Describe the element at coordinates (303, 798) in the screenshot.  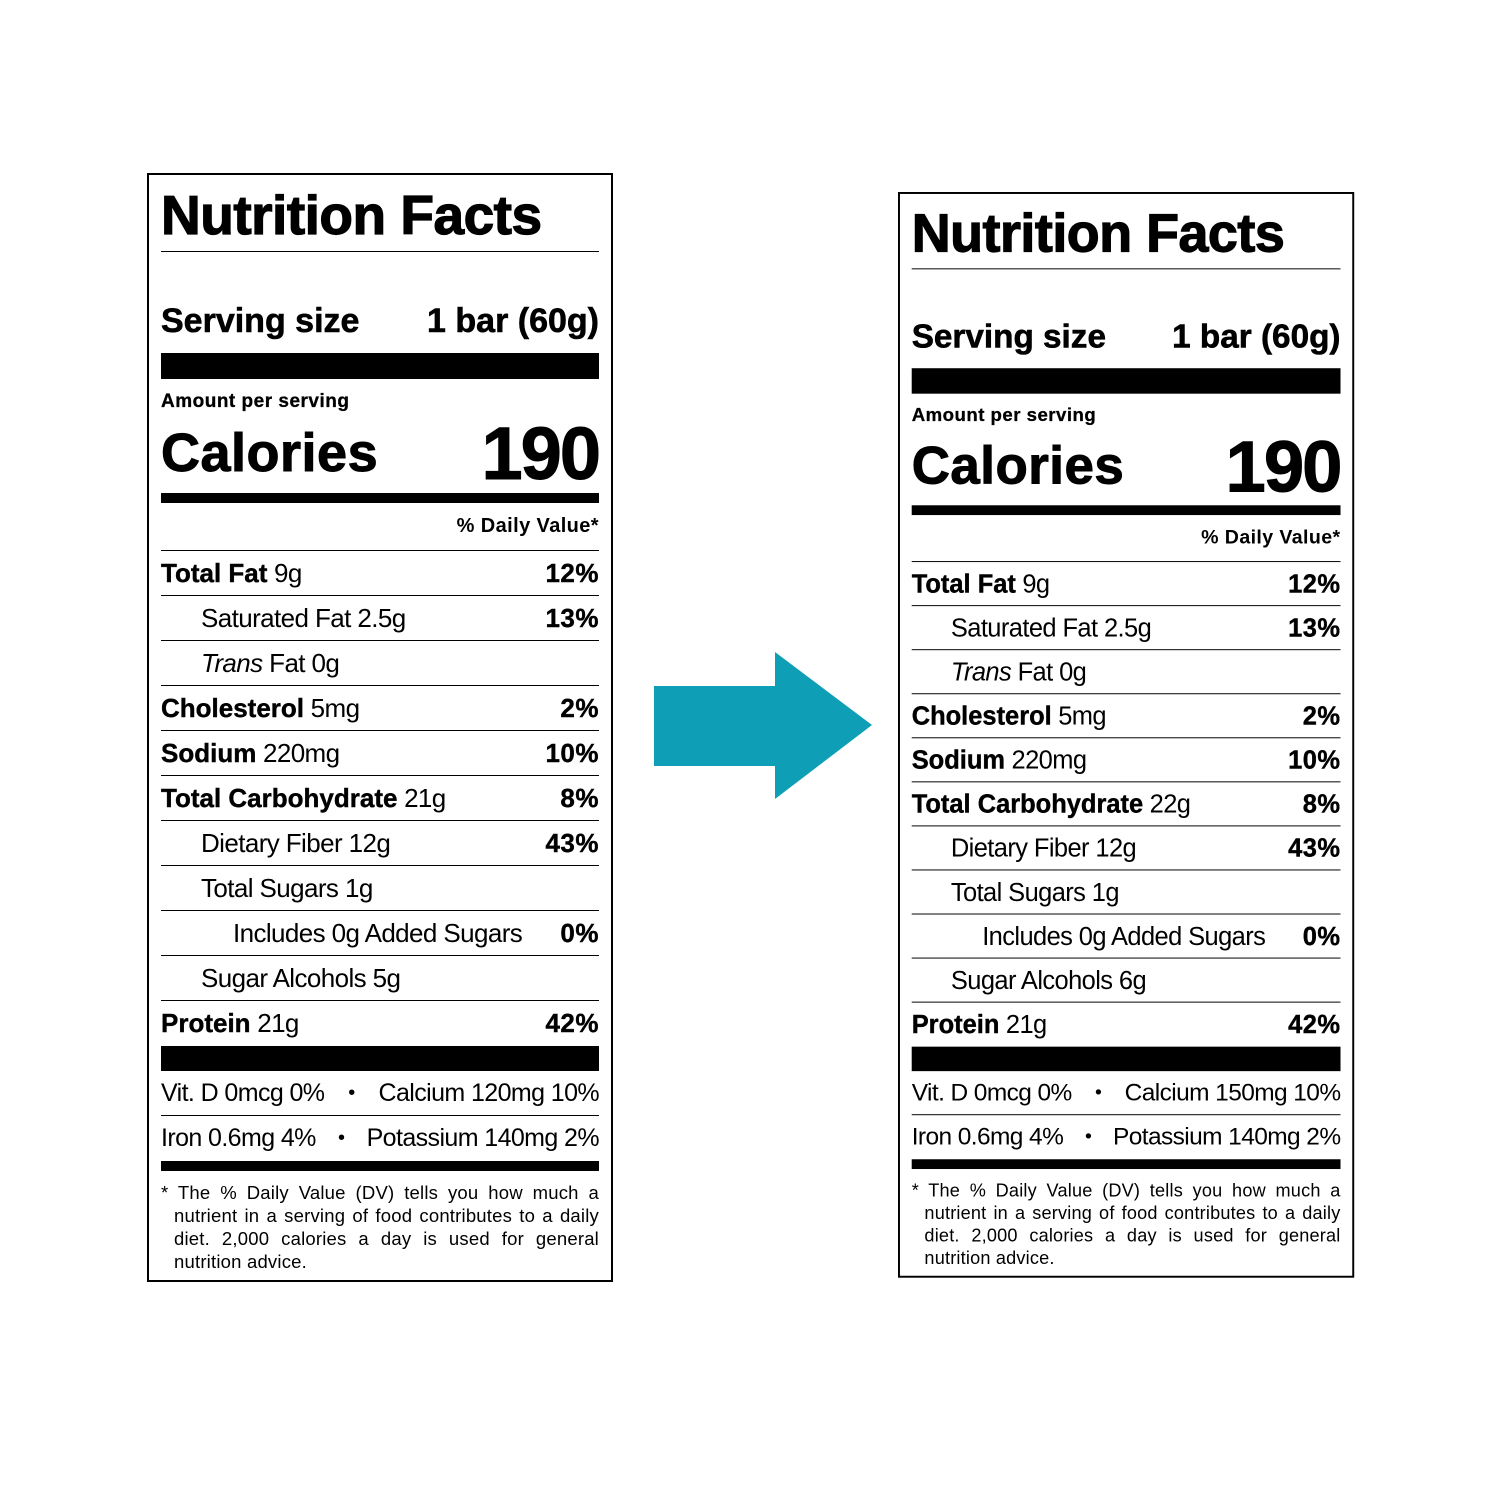
I see `nutrient: Total Carbohydrate 21g` at that location.